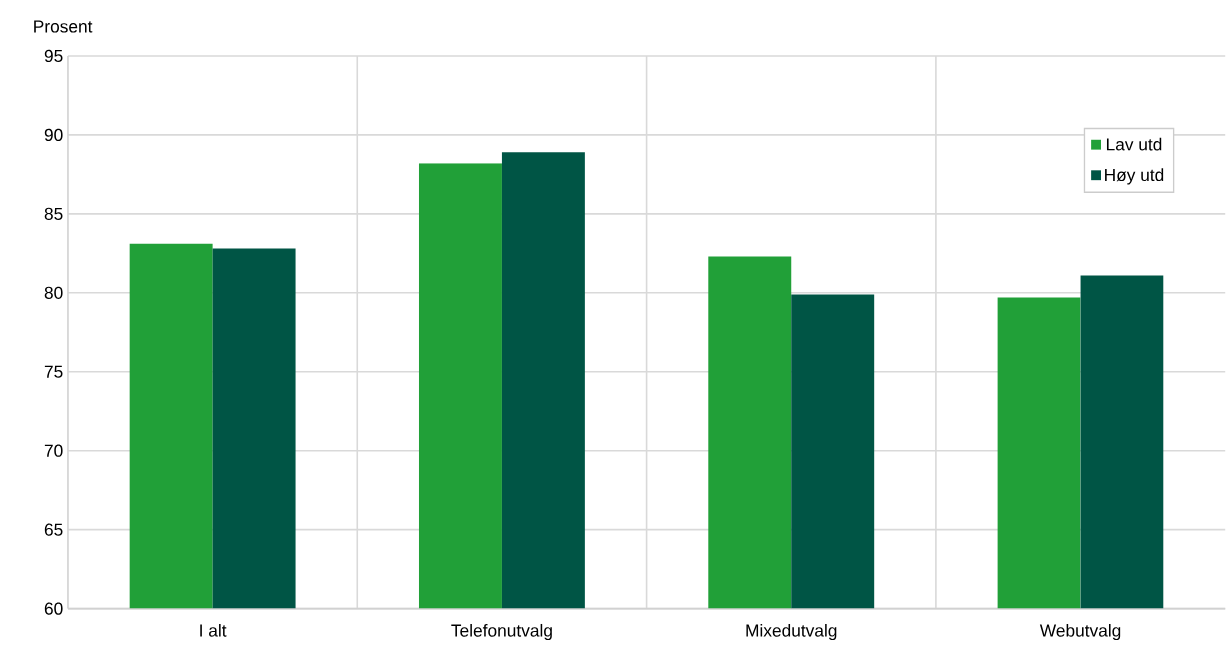 The image size is (1226, 650). What do you see at coordinates (791, 632) in the screenshot?
I see `x-tick-label: Mixedutvalg` at bounding box center [791, 632].